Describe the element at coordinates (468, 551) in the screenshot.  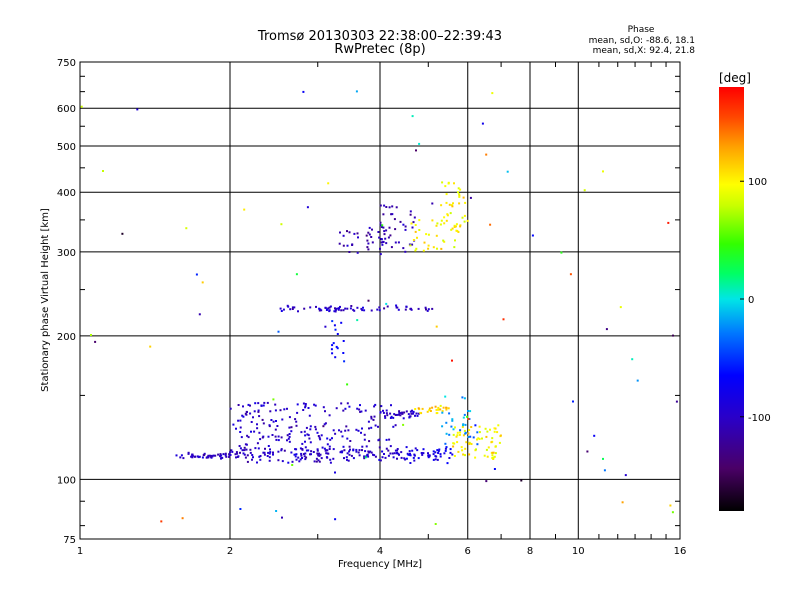
I see `x-tick-label: 6` at that location.